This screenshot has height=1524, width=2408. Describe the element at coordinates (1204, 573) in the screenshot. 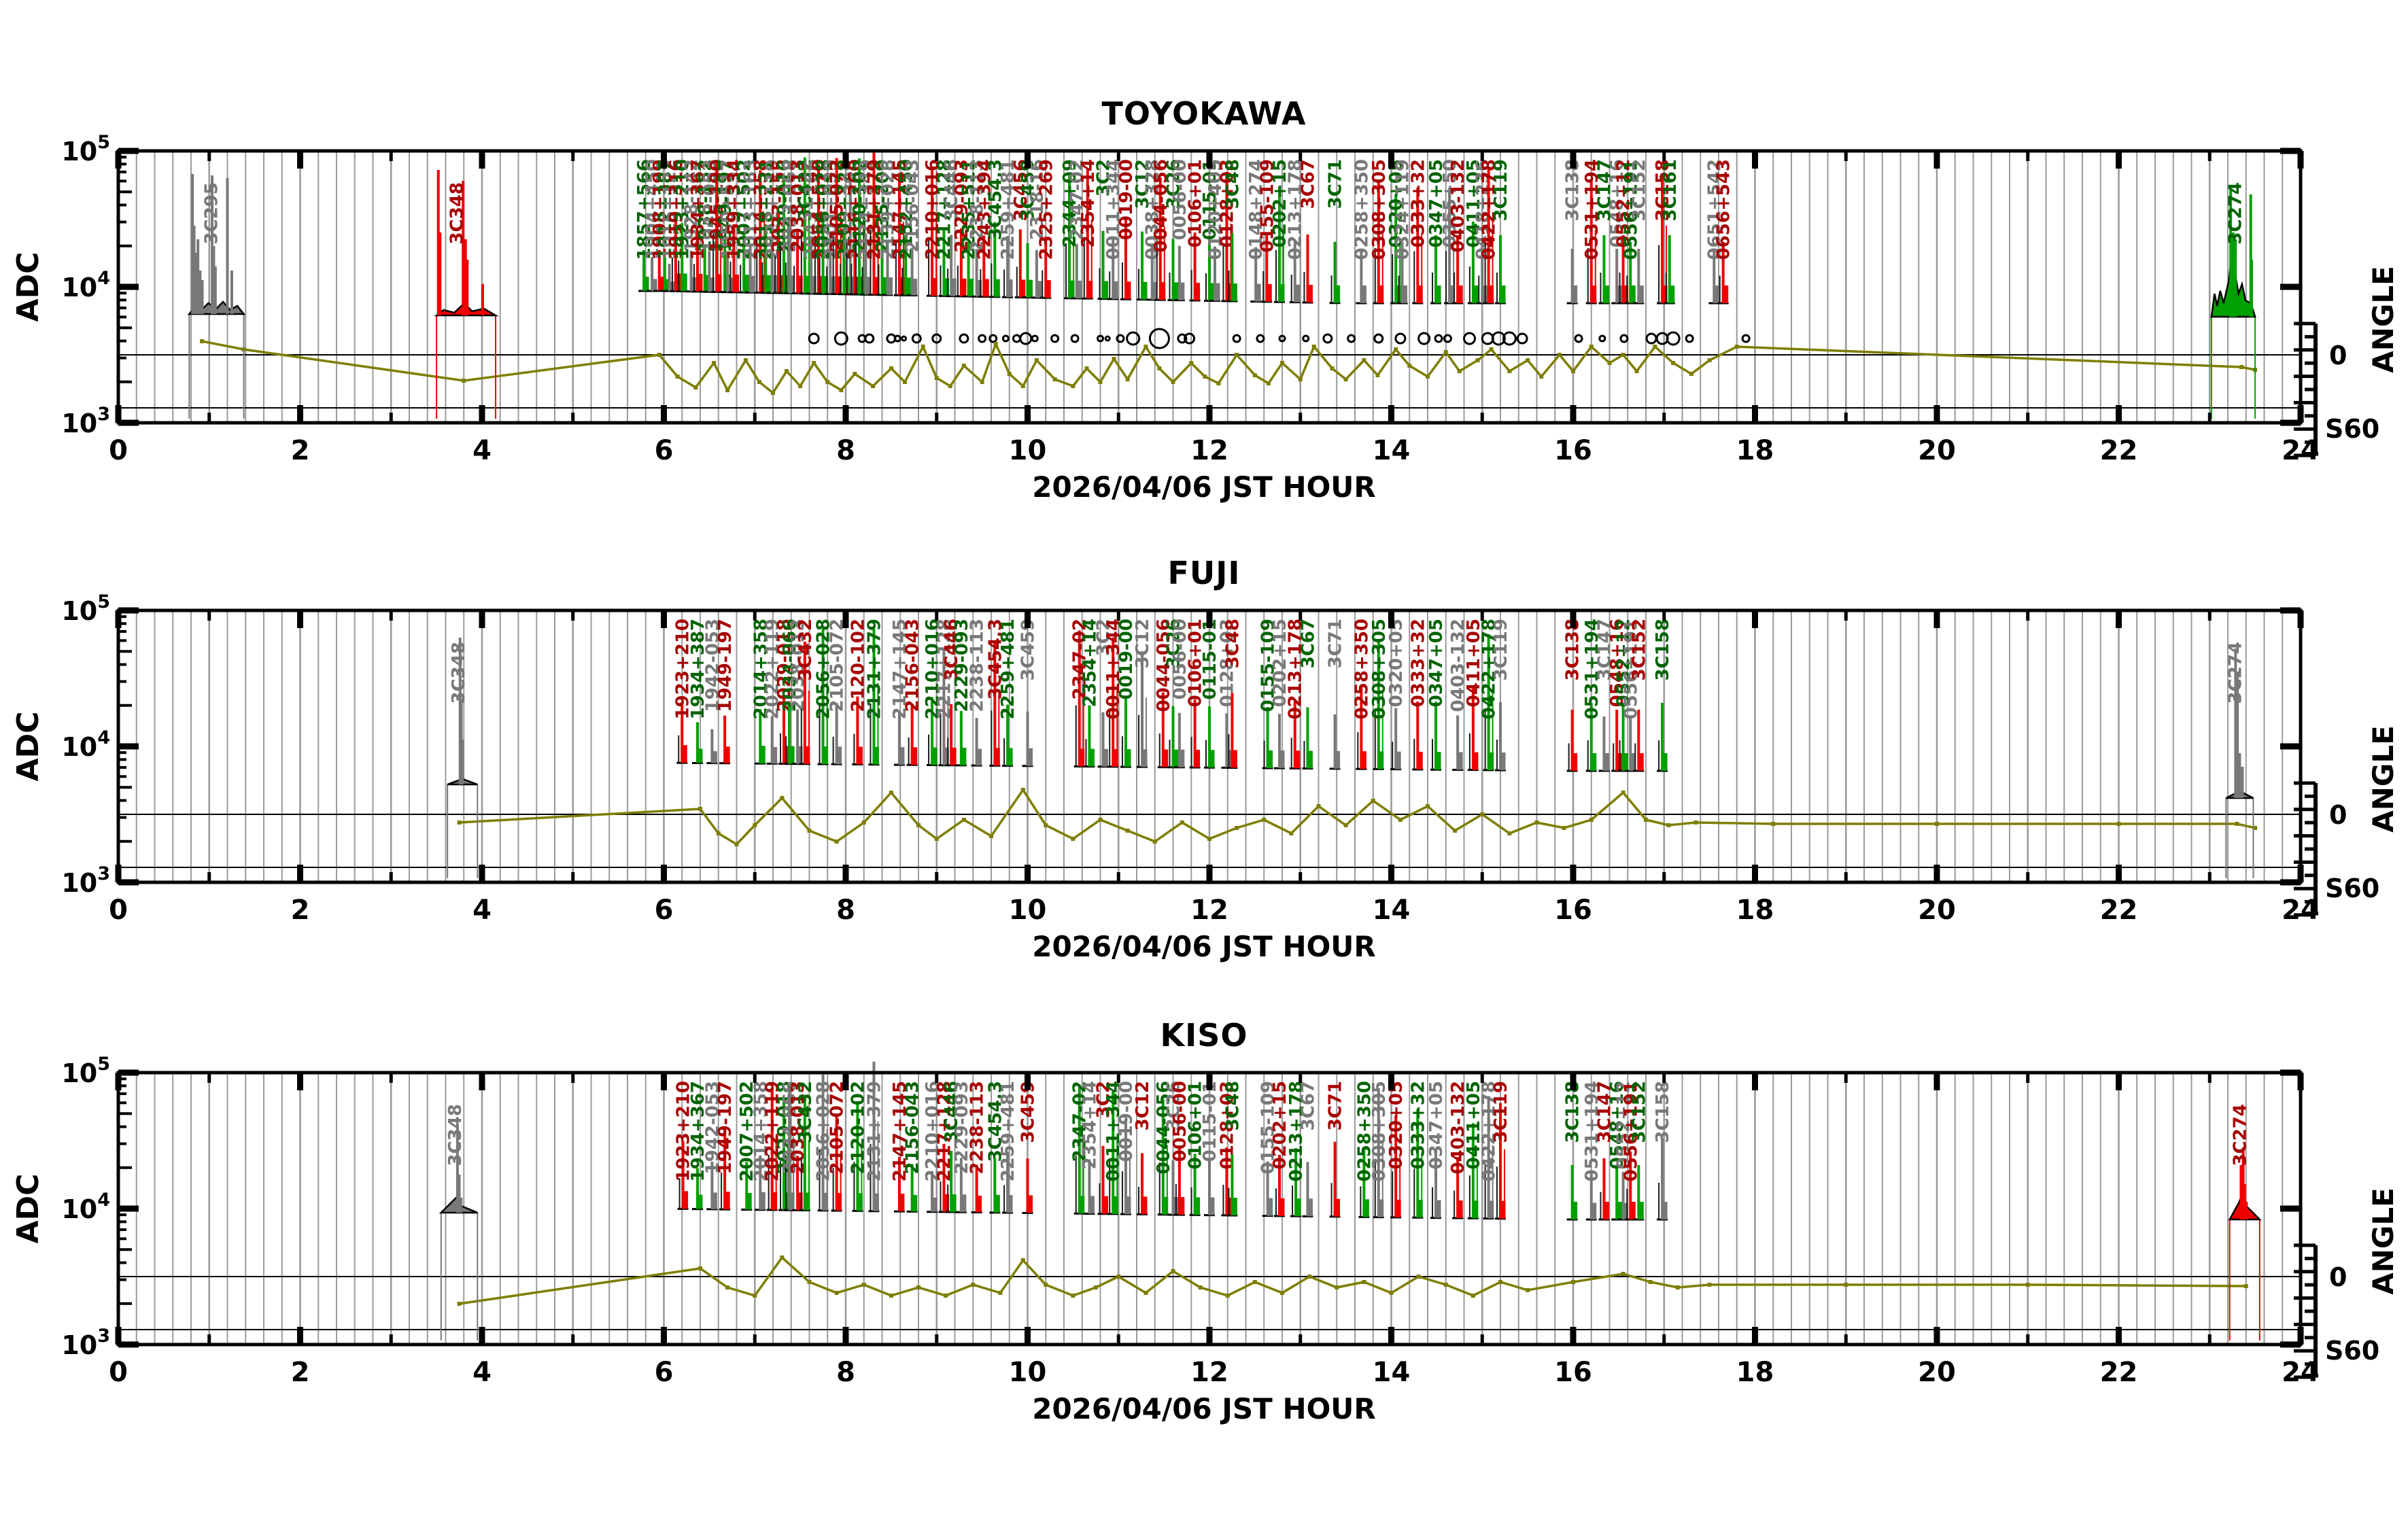

I see `panel-title-fuji: FUJI` at that location.